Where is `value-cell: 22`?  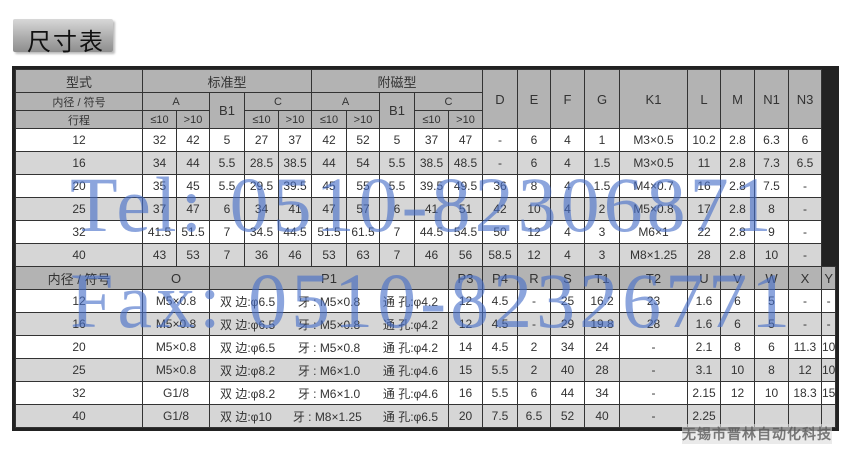 value-cell: 22 is located at coordinates (704, 232).